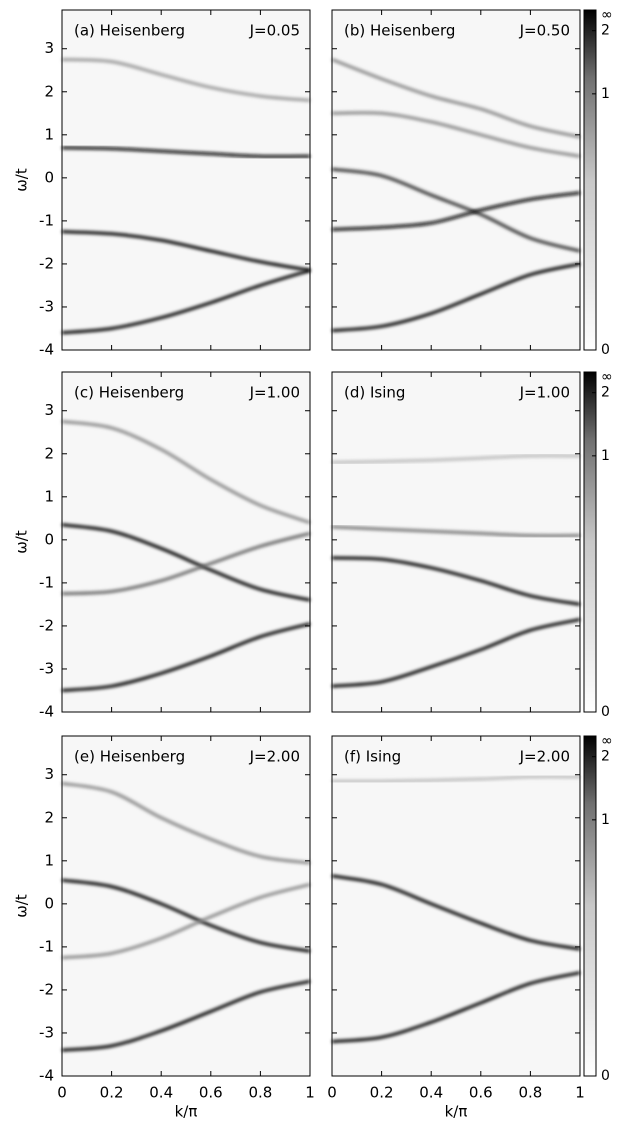 The image size is (639, 1130). I want to click on panel: -4 -3 -2 -1 0 1 2 3 (c) Heisenberg J=1.00 ω/t, so click(162, 546).